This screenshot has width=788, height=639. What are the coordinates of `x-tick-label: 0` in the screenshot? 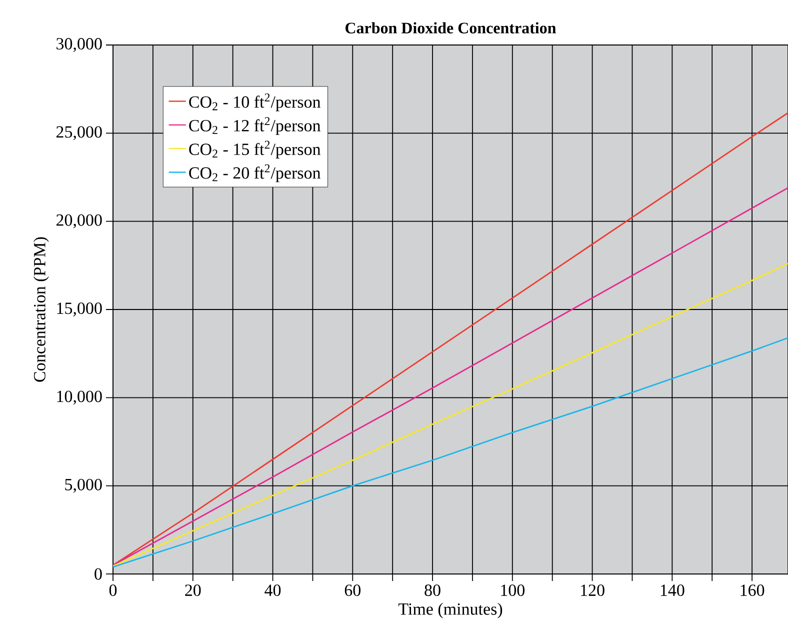 It's located at (113, 590).